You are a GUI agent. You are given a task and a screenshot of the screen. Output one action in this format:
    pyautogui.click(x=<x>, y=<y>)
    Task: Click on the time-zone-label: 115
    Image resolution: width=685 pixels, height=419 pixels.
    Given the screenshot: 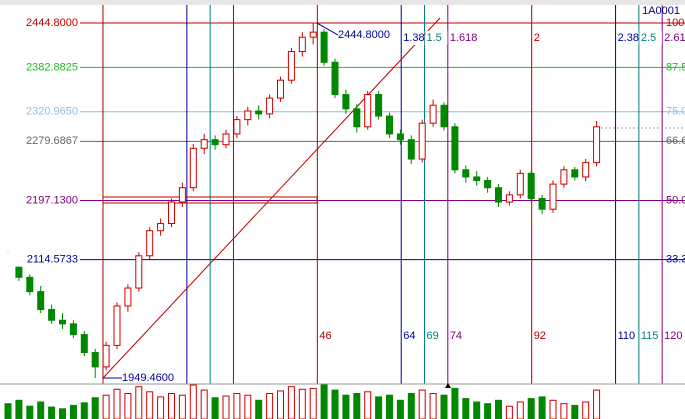 What is the action you would take?
    pyautogui.click(x=650, y=336)
    